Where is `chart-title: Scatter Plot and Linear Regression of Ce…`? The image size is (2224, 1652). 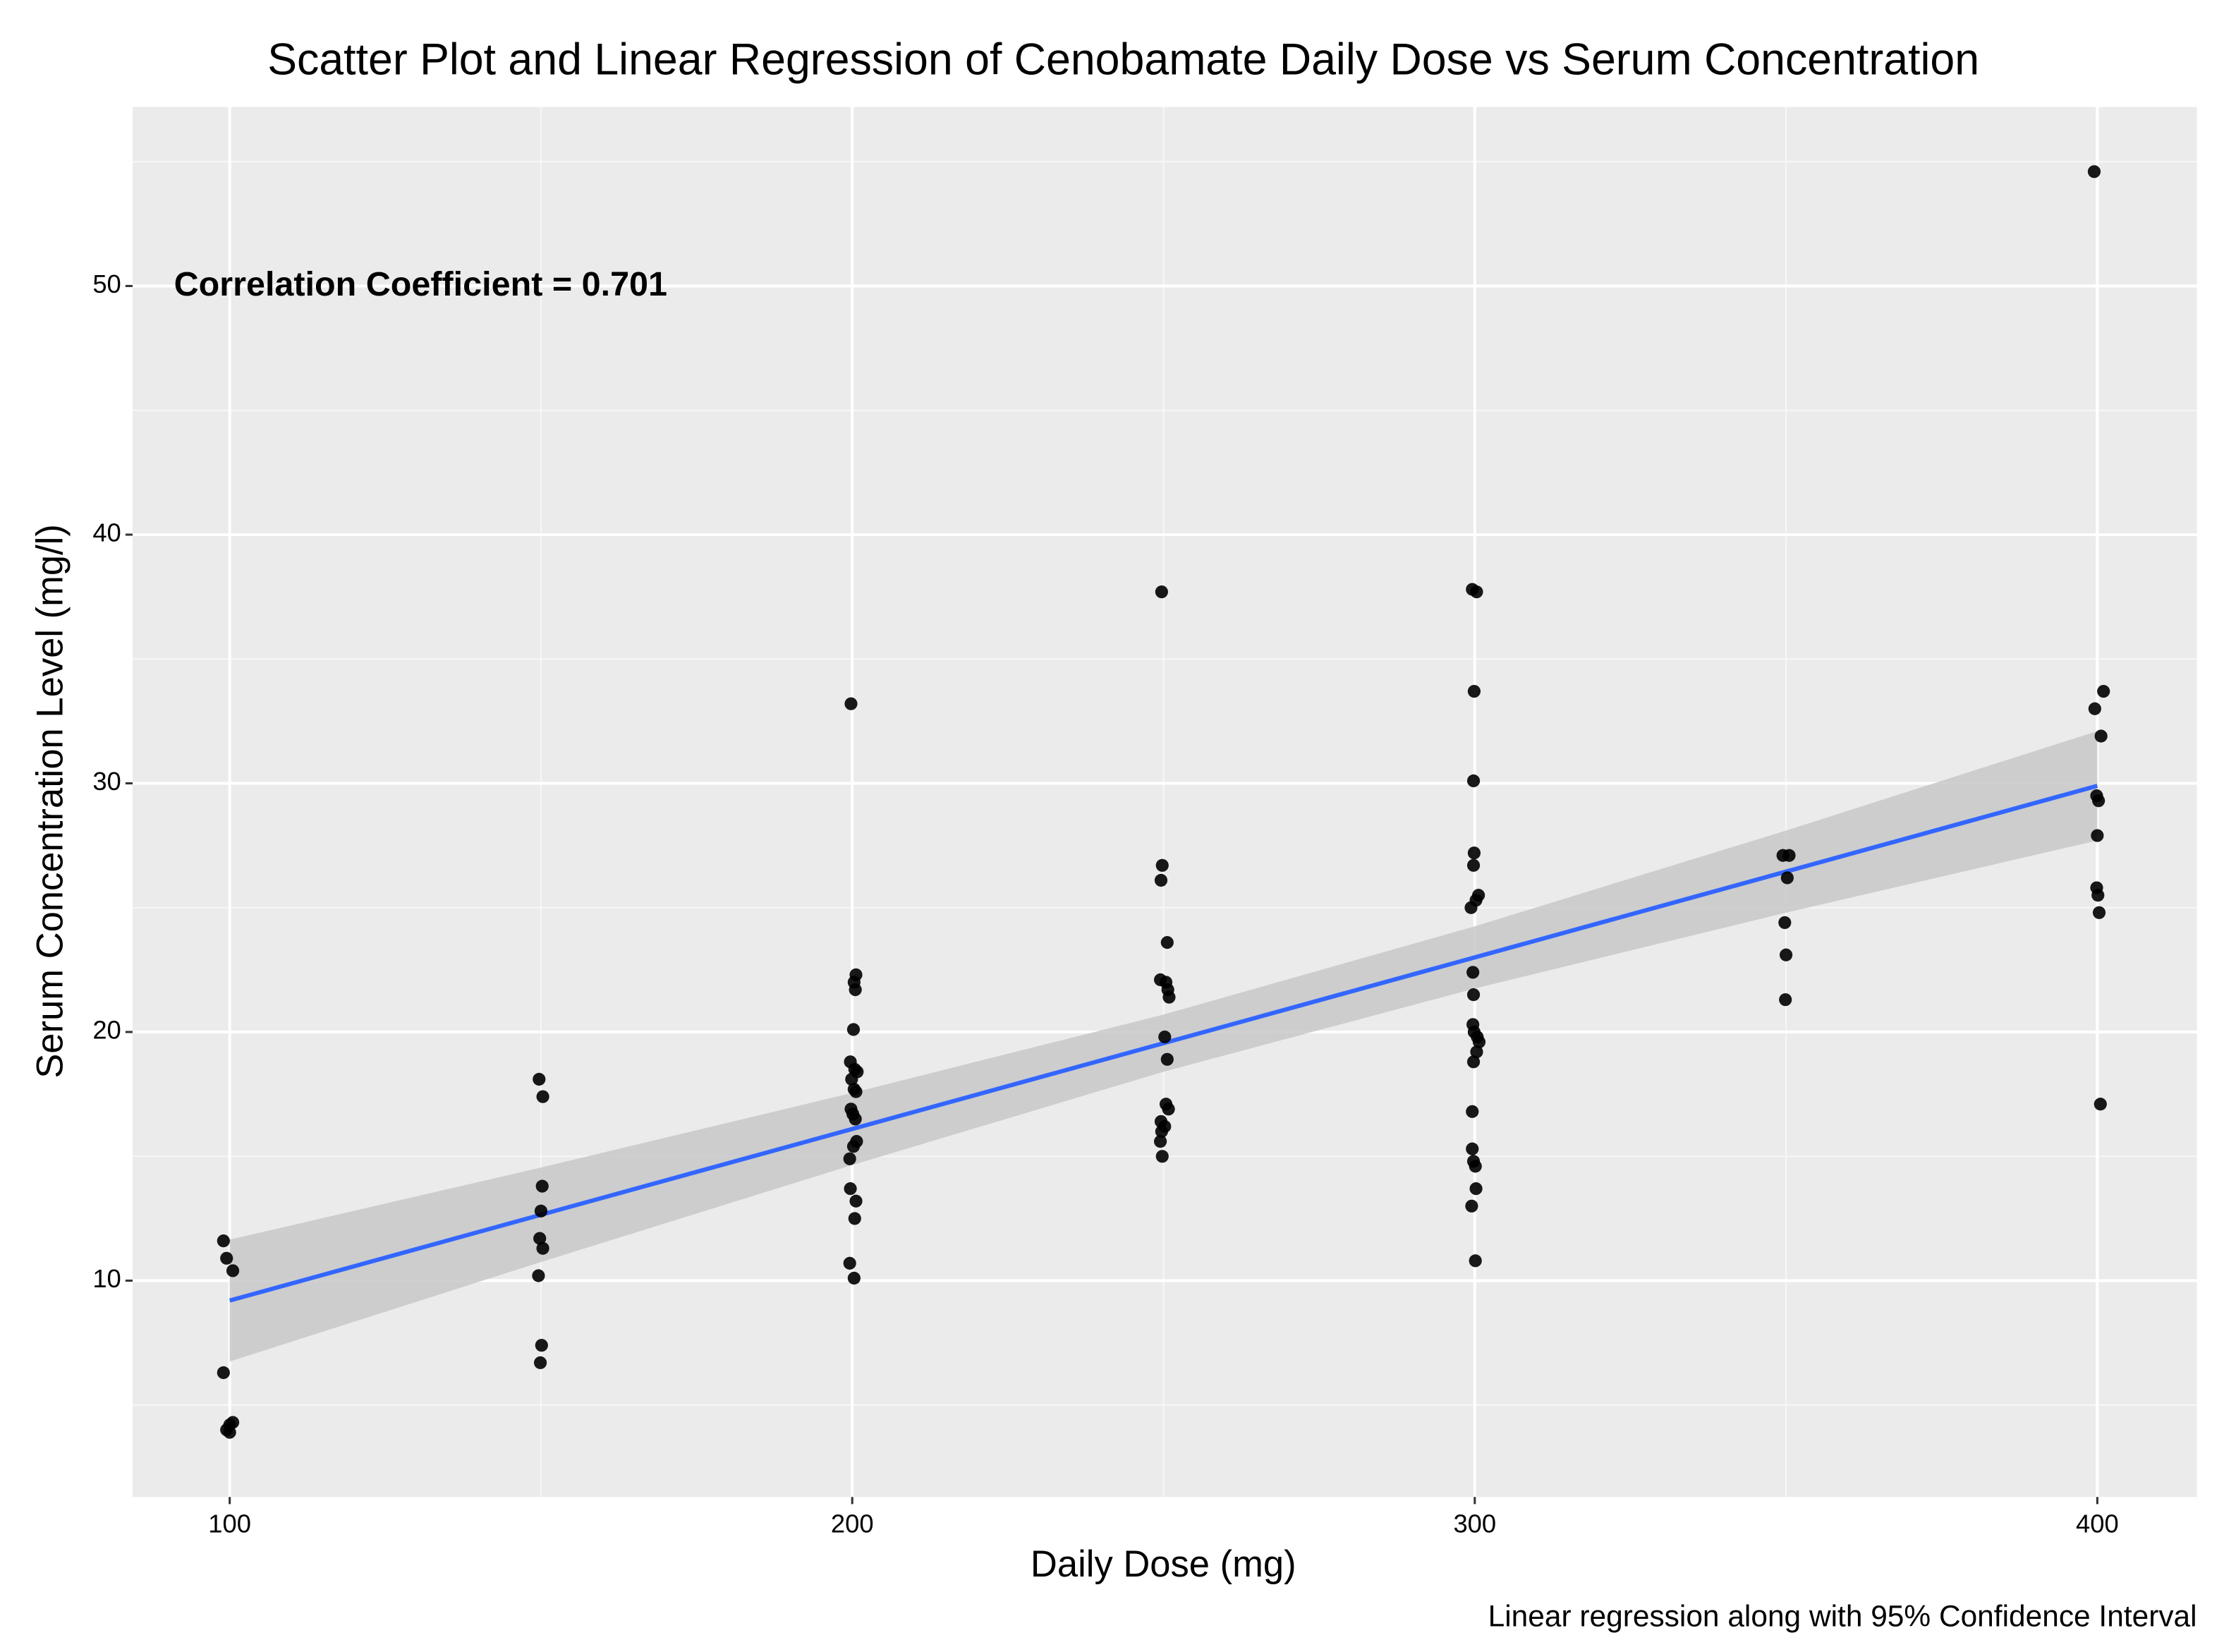
chart-title: Scatter Plot and Linear Regression of Ce… is located at coordinates (1123, 60).